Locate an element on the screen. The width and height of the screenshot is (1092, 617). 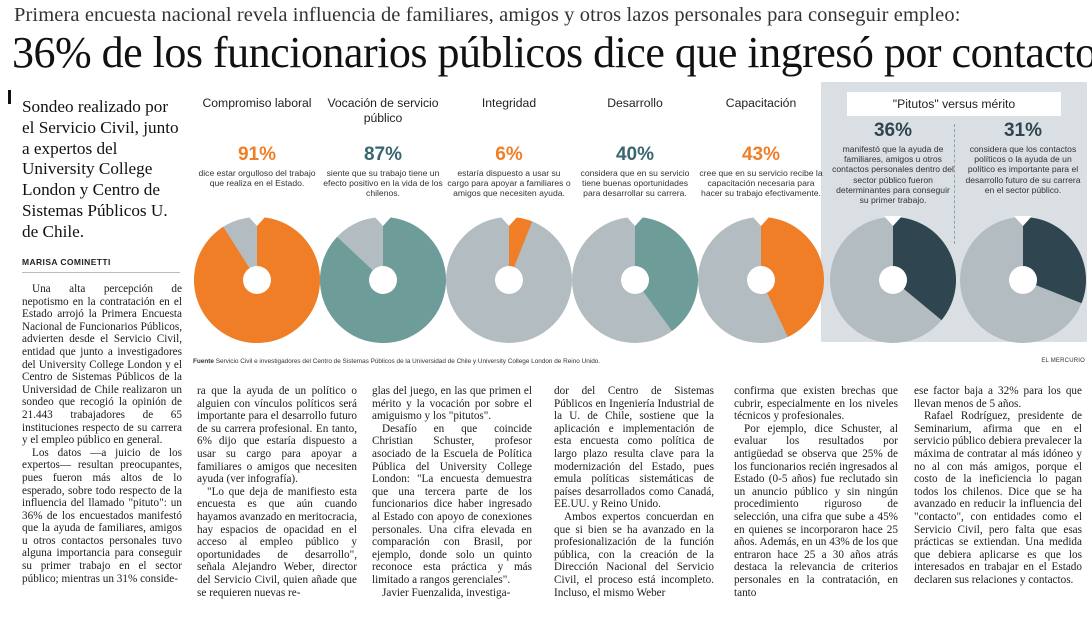
stat-value: 6% is located at coordinates (509, 154).